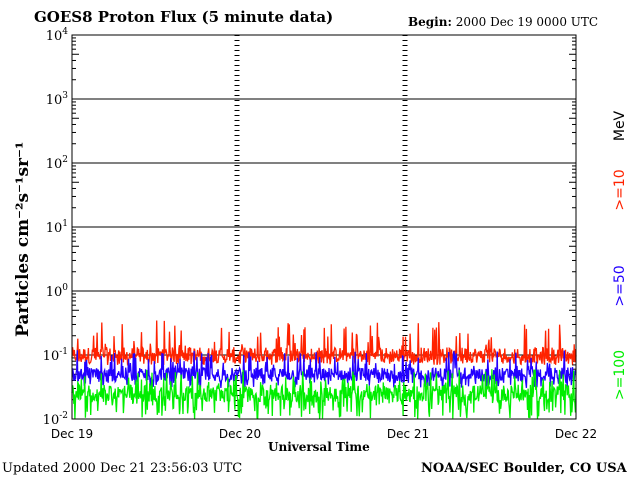 Image resolution: width=640 pixels, height=480 pixels. What do you see at coordinates (30, 468) in the screenshot?
I see `updated-label: Updated` at bounding box center [30, 468].